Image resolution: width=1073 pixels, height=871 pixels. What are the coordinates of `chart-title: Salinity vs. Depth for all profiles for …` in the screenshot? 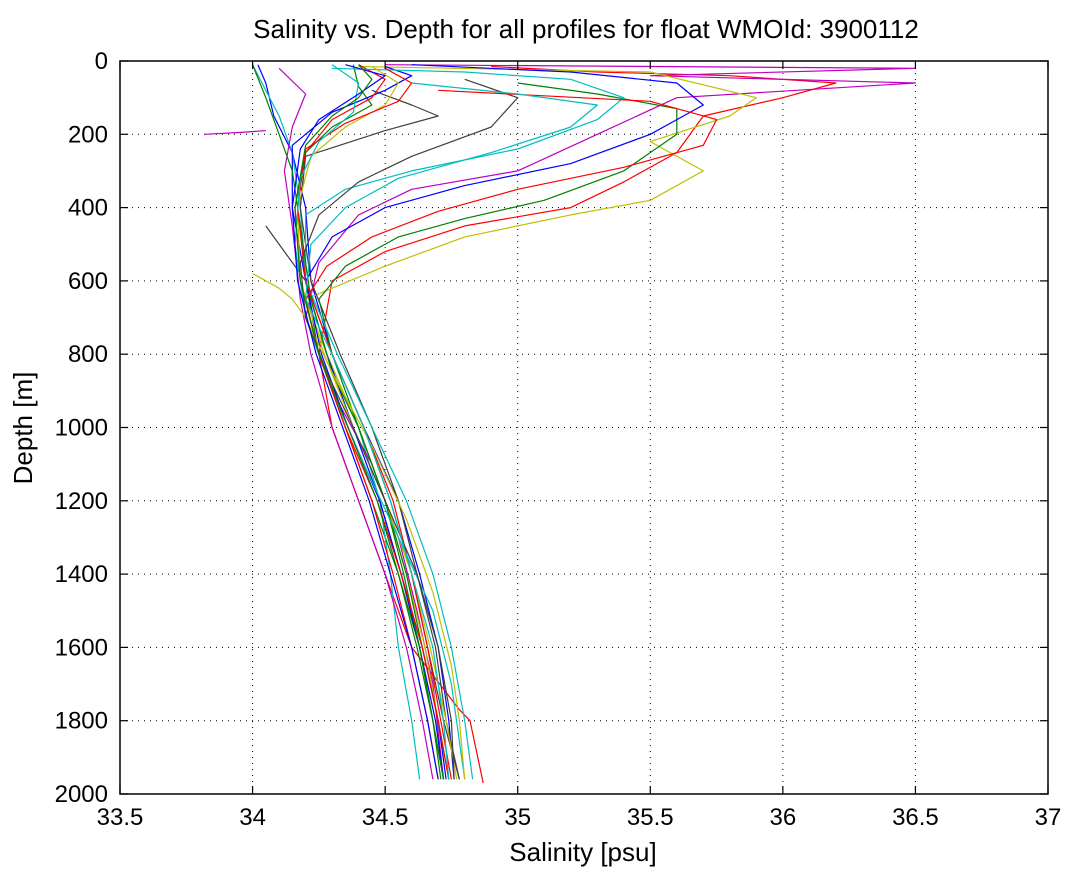 It's located at (586, 29).